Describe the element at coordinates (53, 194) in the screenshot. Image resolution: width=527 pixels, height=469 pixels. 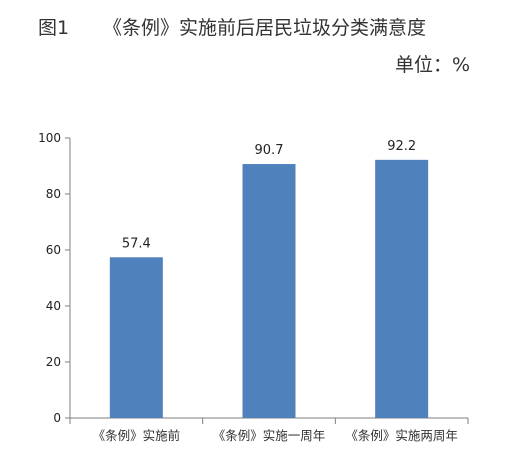
I see `y-tick-label: 80` at that location.